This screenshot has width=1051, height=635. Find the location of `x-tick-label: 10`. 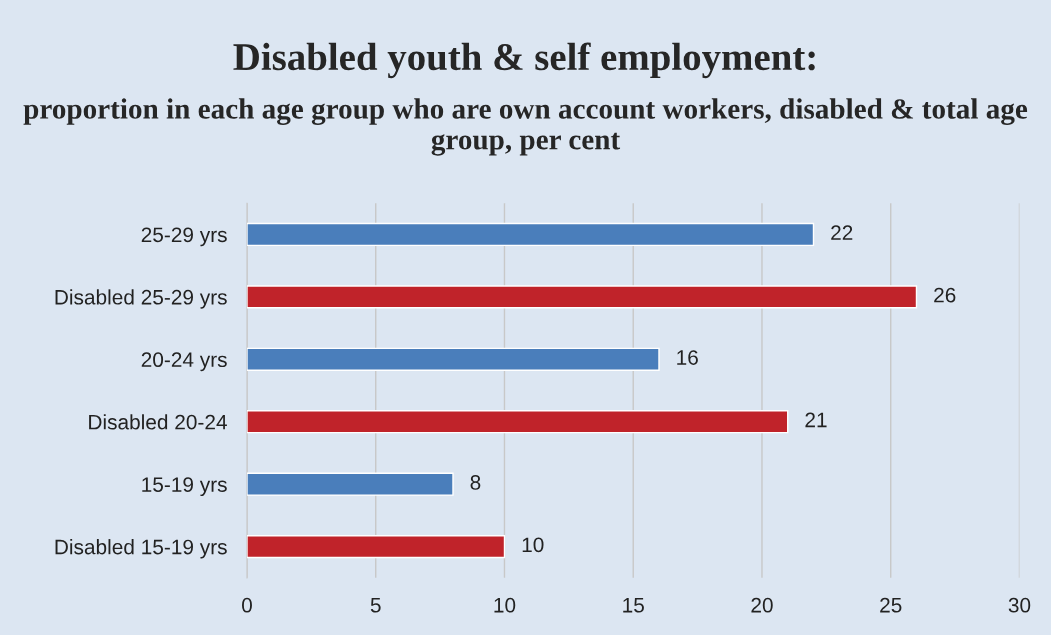

x-tick-label: 10 is located at coordinates (505, 605).